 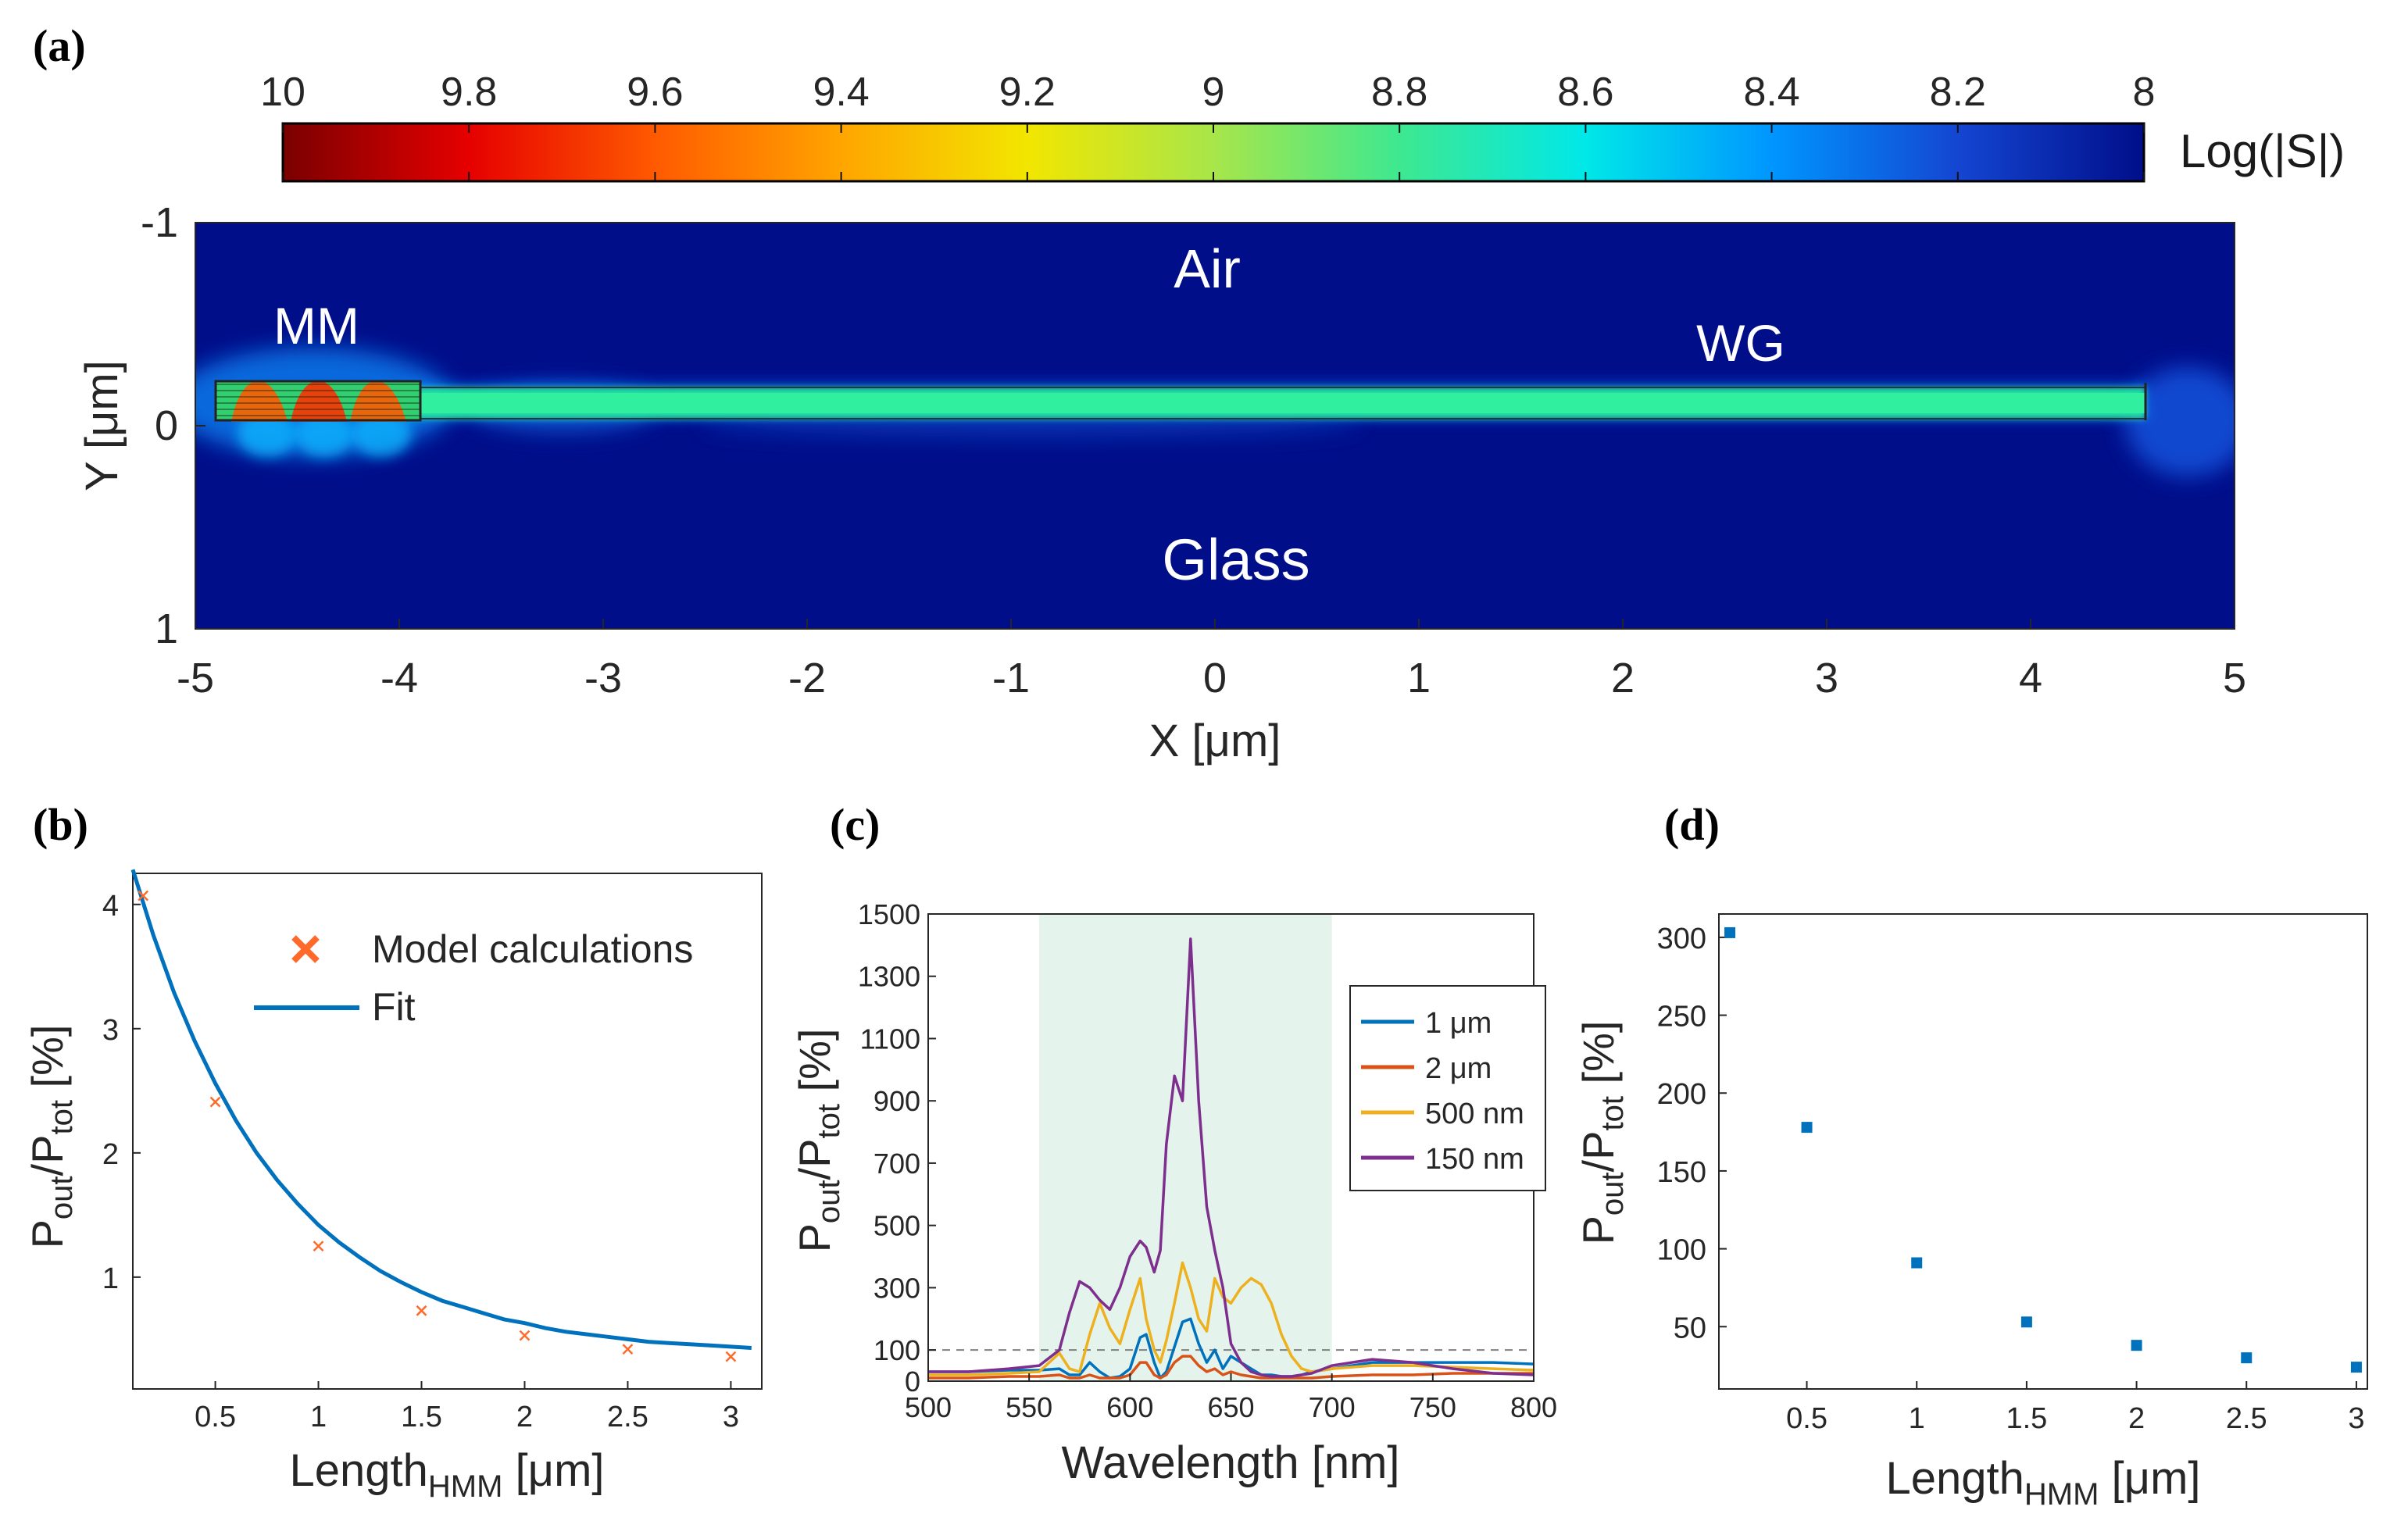 What do you see at coordinates (1419, 679) in the screenshot?
I see `map-x-tick-label: 1` at bounding box center [1419, 679].